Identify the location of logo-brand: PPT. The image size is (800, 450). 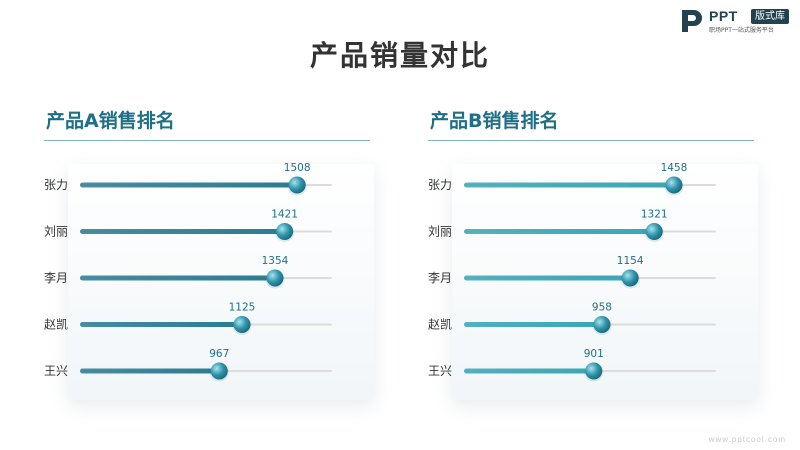
(723, 16).